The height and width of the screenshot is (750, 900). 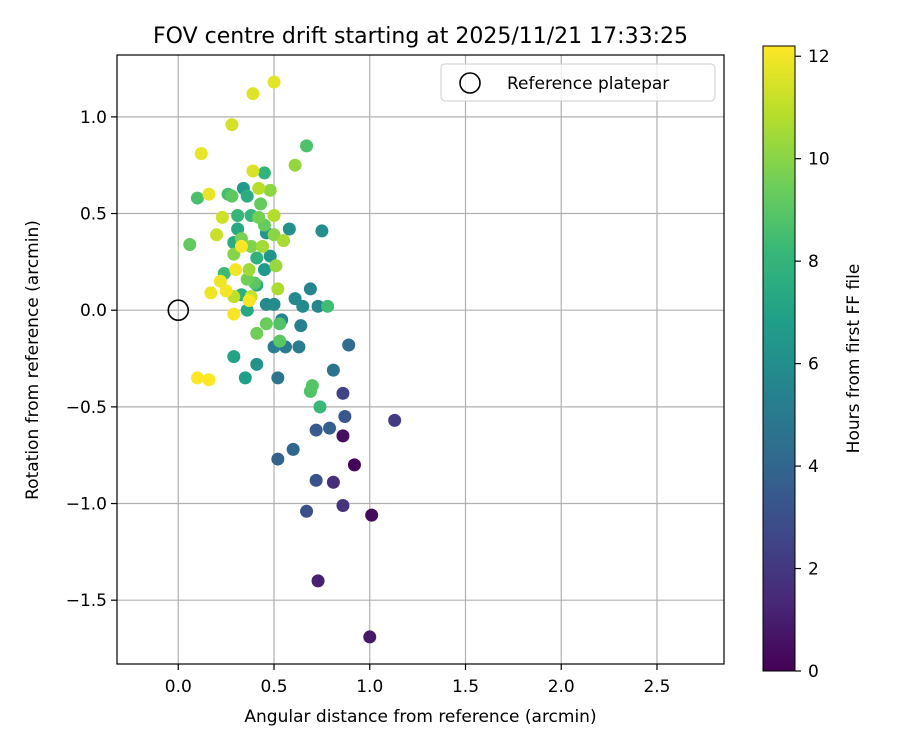 What do you see at coordinates (91, 359) in the screenshot?
I see `y-axis-ticks: 1.0 0.5 0.0 −0.5 −1.0 −1.5` at bounding box center [91, 359].